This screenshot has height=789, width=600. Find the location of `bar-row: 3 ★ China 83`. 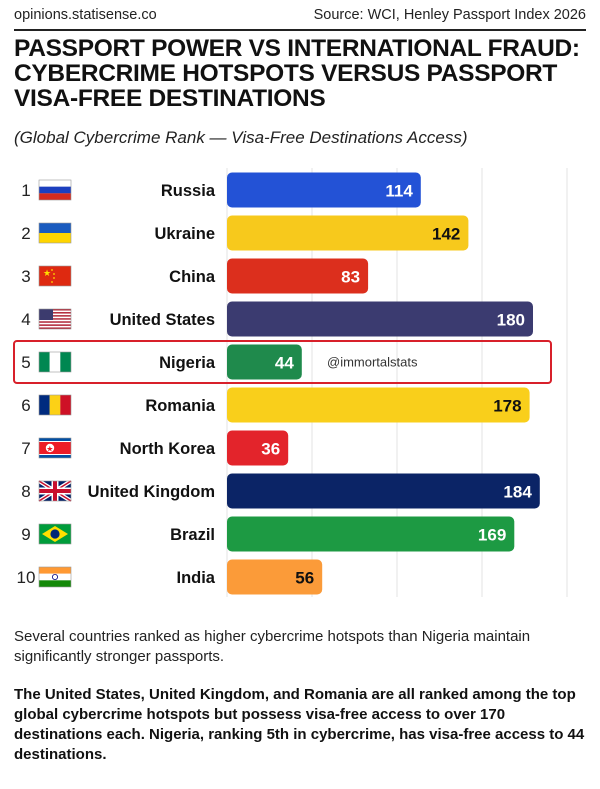

bar-row: 3 ★ China 83 is located at coordinates (195, 276).